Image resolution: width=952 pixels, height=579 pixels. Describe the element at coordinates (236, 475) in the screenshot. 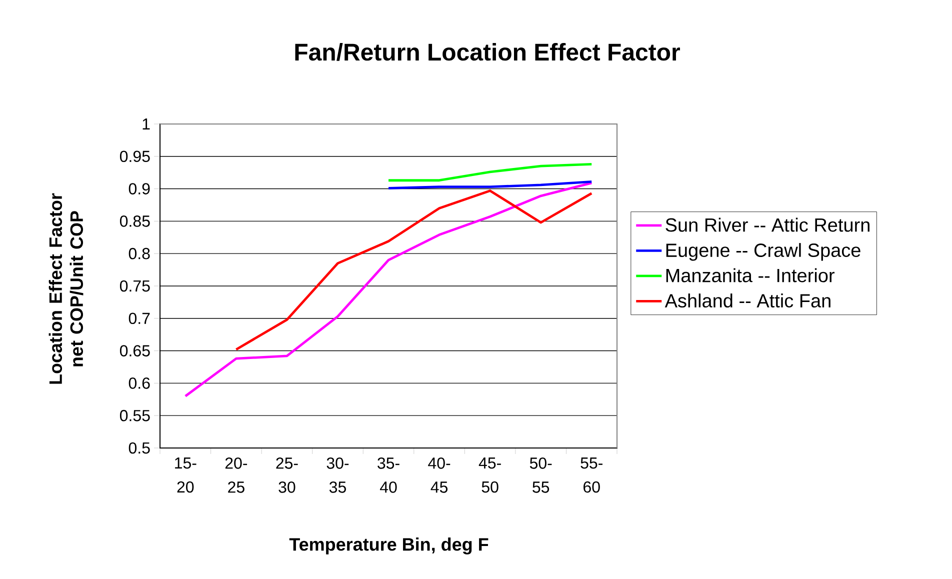

I see `x-tick-label: 20-25` at that location.